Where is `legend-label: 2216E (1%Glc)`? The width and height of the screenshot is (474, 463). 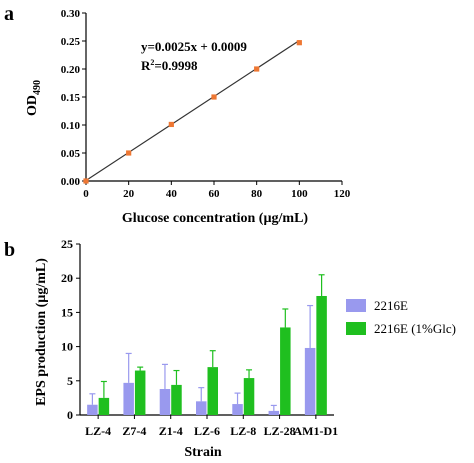
legend-label: 2216E (1%Glc) is located at coordinates (415, 328).